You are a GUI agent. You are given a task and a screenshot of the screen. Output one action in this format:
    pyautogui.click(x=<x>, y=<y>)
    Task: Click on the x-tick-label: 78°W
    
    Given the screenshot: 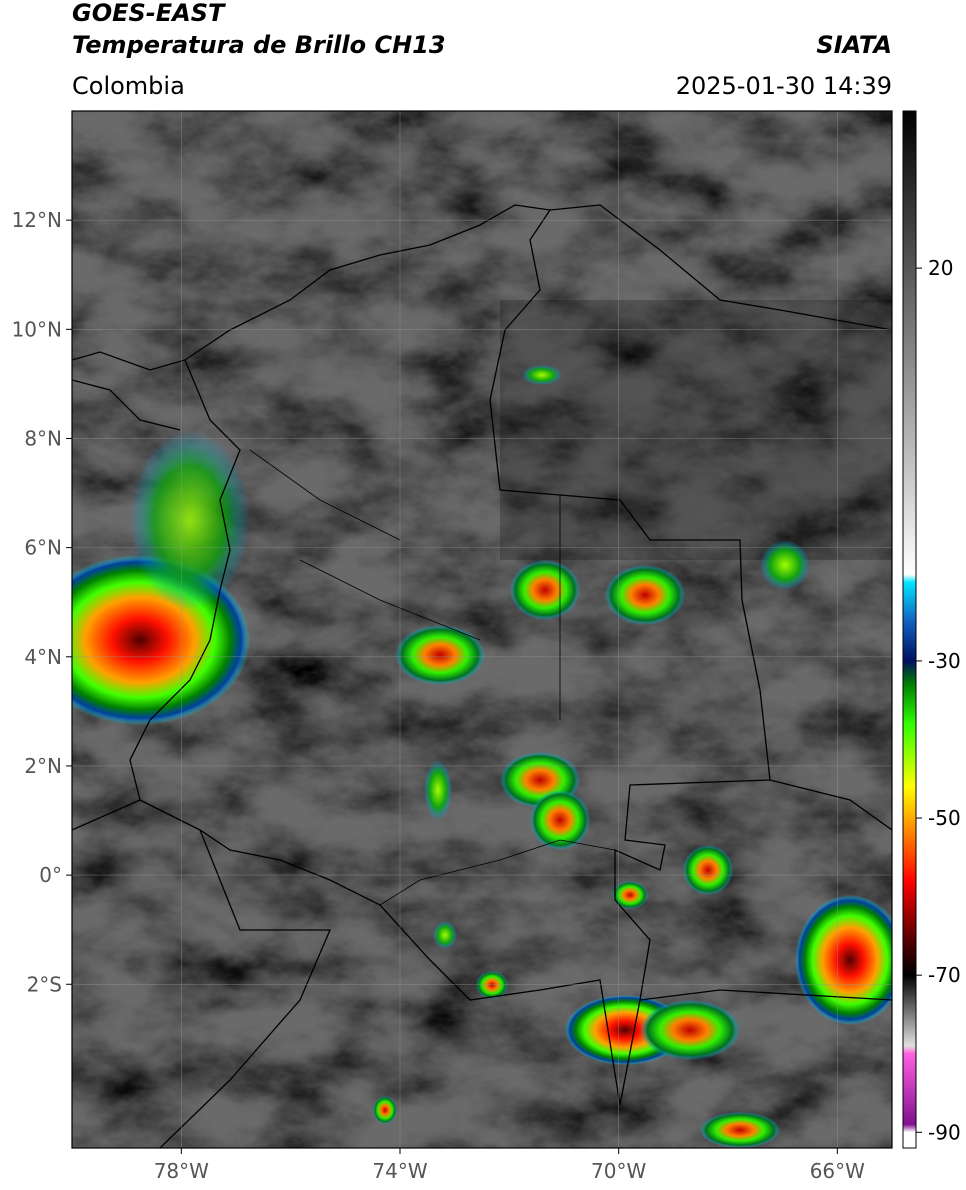 What is the action you would take?
    pyautogui.click(x=181, y=1171)
    